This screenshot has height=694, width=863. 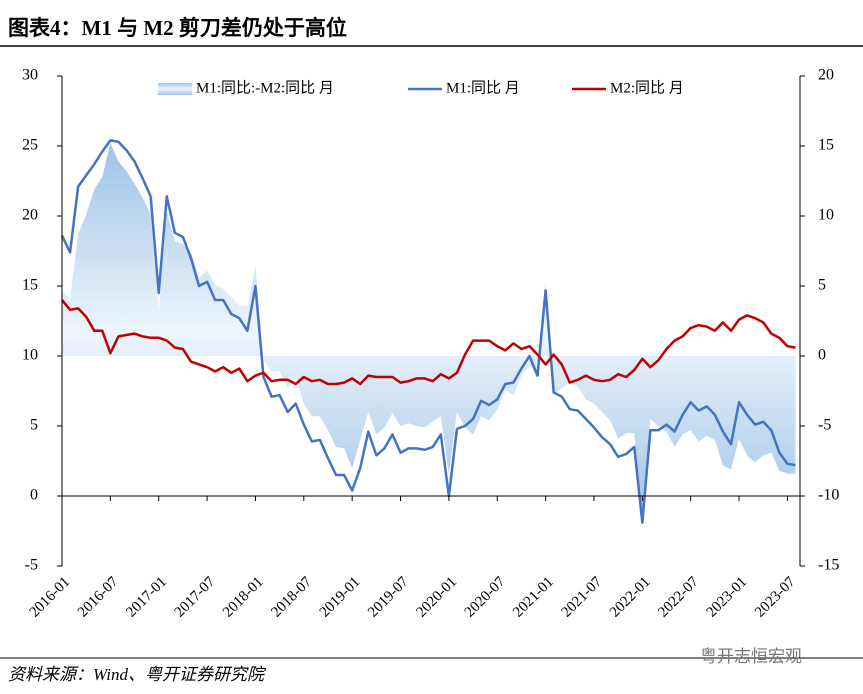 I want to click on legend-label: M1:同比:-M2:同比 月, so click(x=265, y=87).